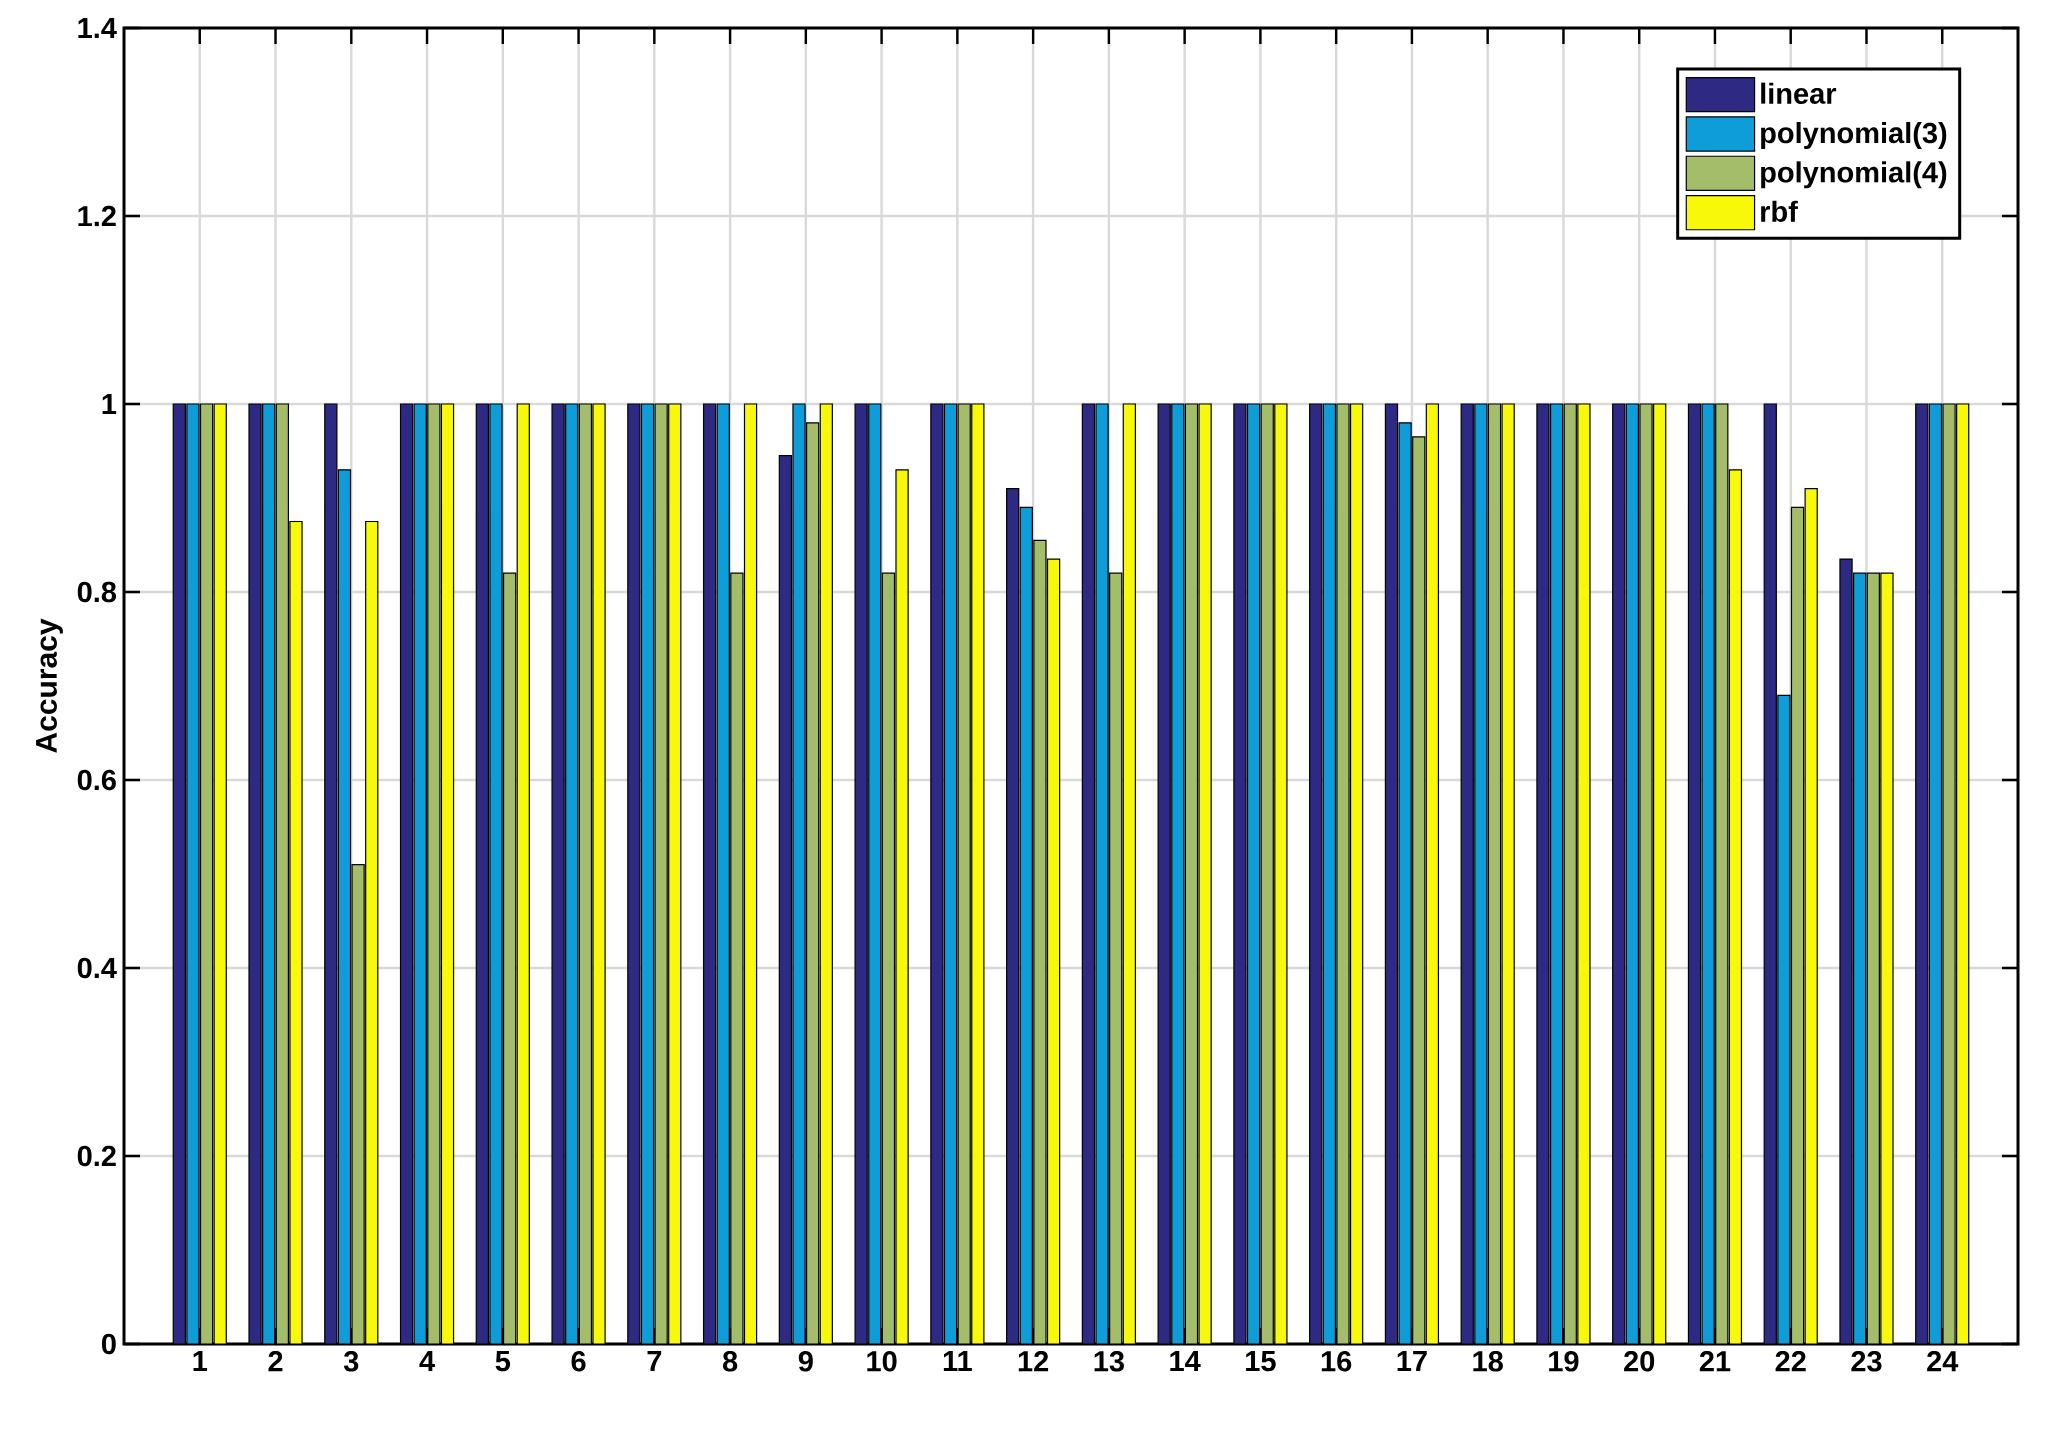 The width and height of the screenshot is (2053, 1436). What do you see at coordinates (97, 592) in the screenshot?
I see `y-tick-label: 0.8` at bounding box center [97, 592].